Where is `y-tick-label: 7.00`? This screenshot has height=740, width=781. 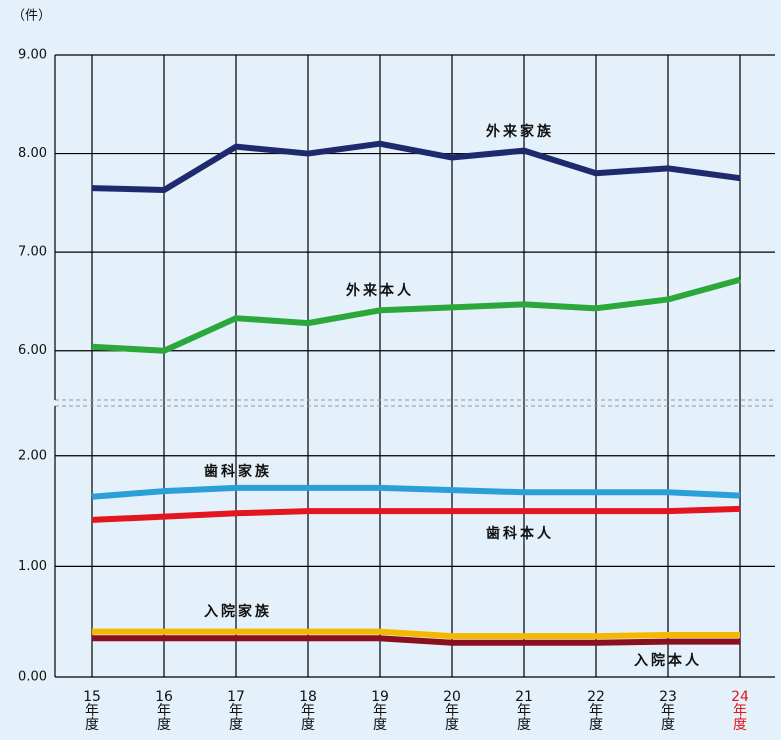
y-tick-label: 7.00 is located at coordinates (32, 252).